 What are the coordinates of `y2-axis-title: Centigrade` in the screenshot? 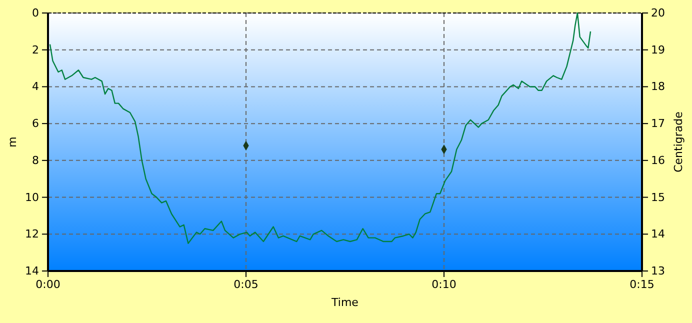 It's located at (678, 141).